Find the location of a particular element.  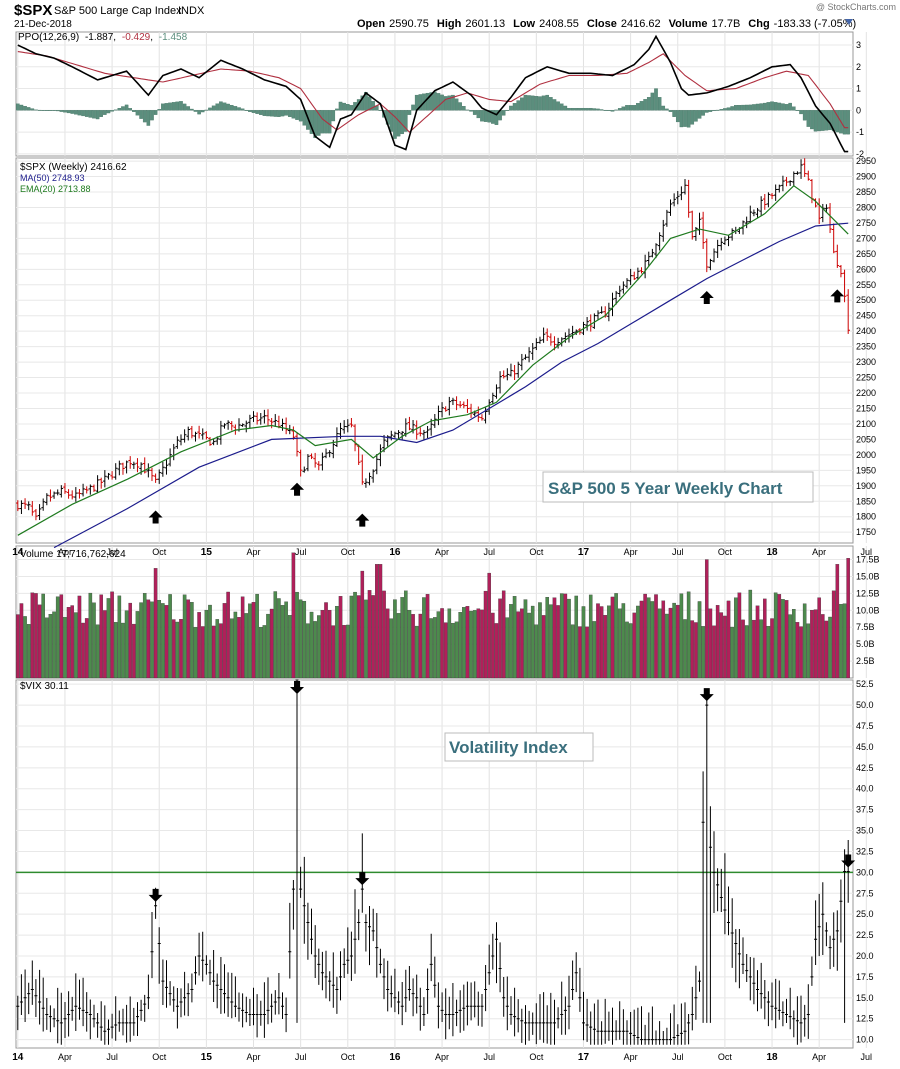

vix-annotation-box: Volatility Index is located at coordinates (519, 747).